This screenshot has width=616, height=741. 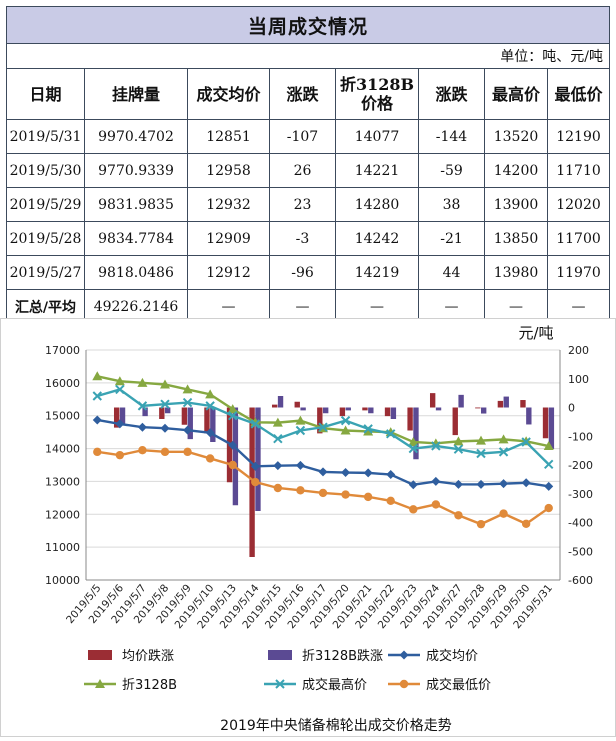 What do you see at coordinates (458, 685) in the screenshot?
I see `legend-label: 成交最低价` at bounding box center [458, 685].